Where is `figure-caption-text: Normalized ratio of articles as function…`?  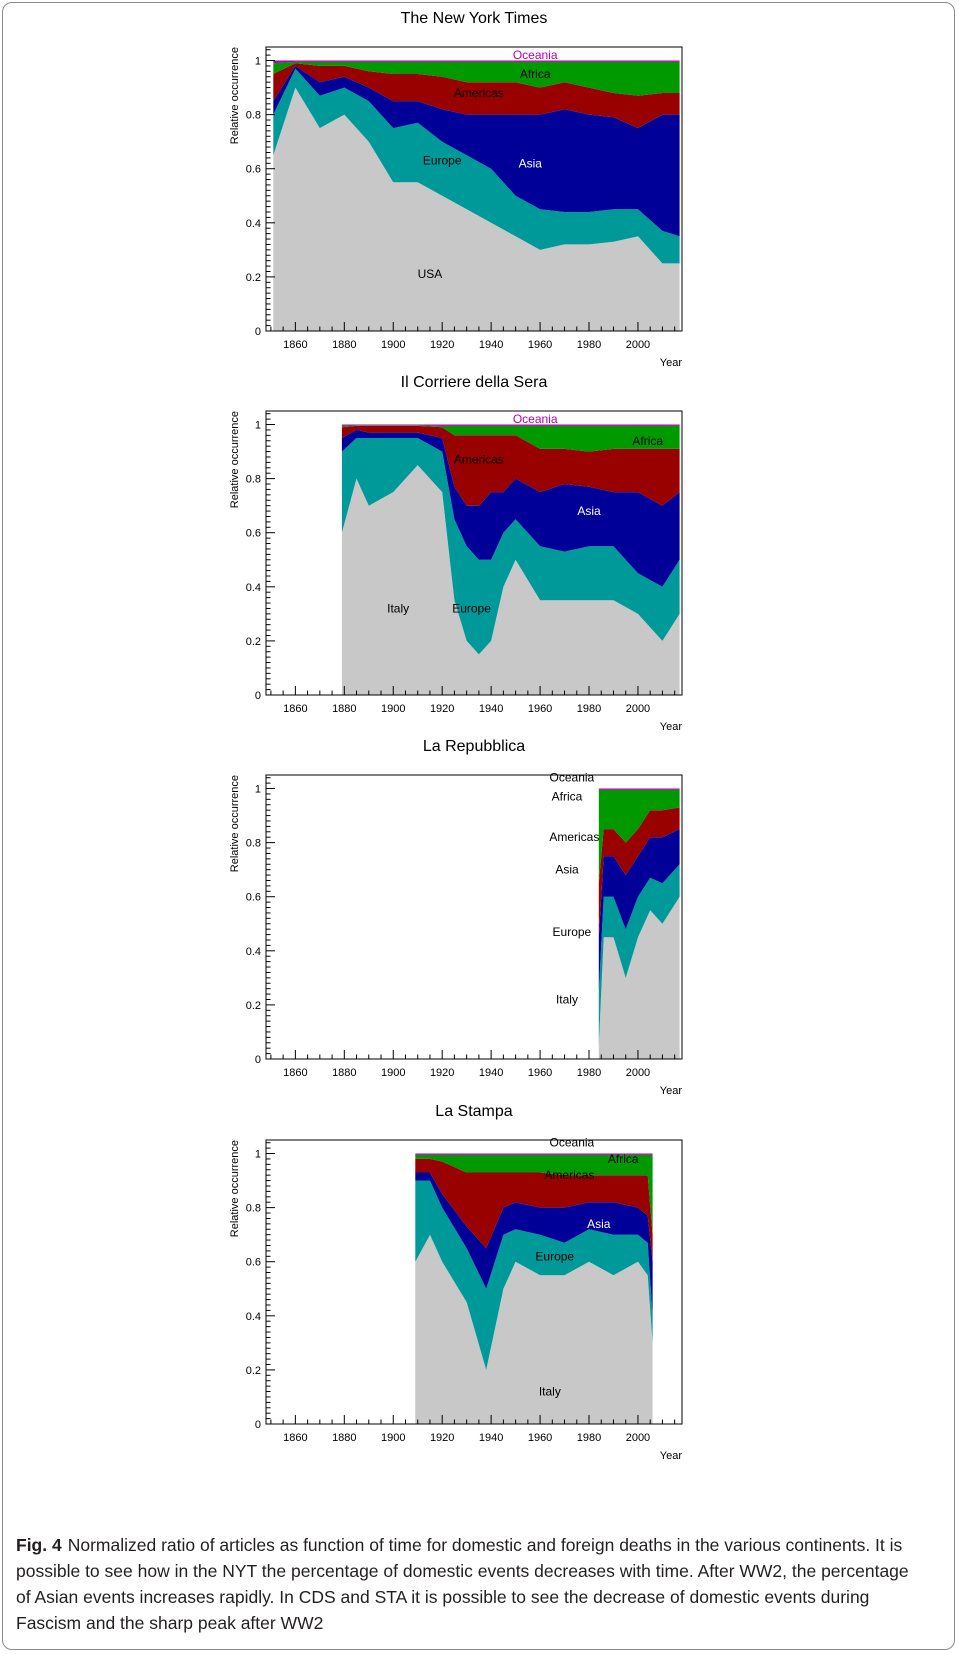 figure-caption-text: Normalized ratio of articles as function… is located at coordinates (462, 1584).